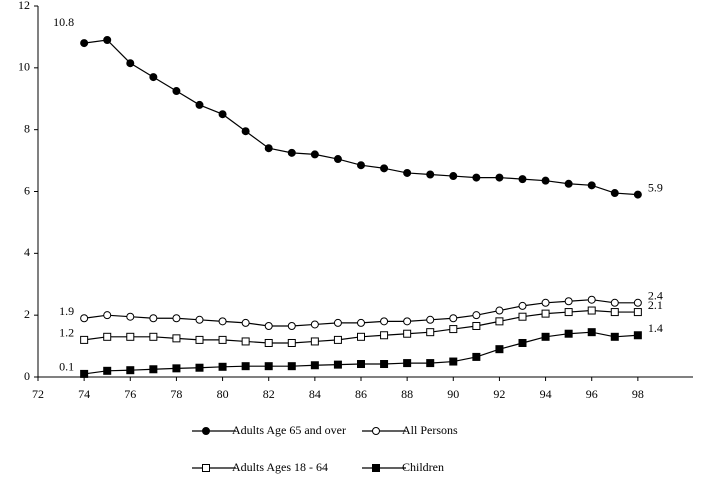 This screenshot has width=712, height=485. I want to click on y-tick-label: 12, so click(24, 6).